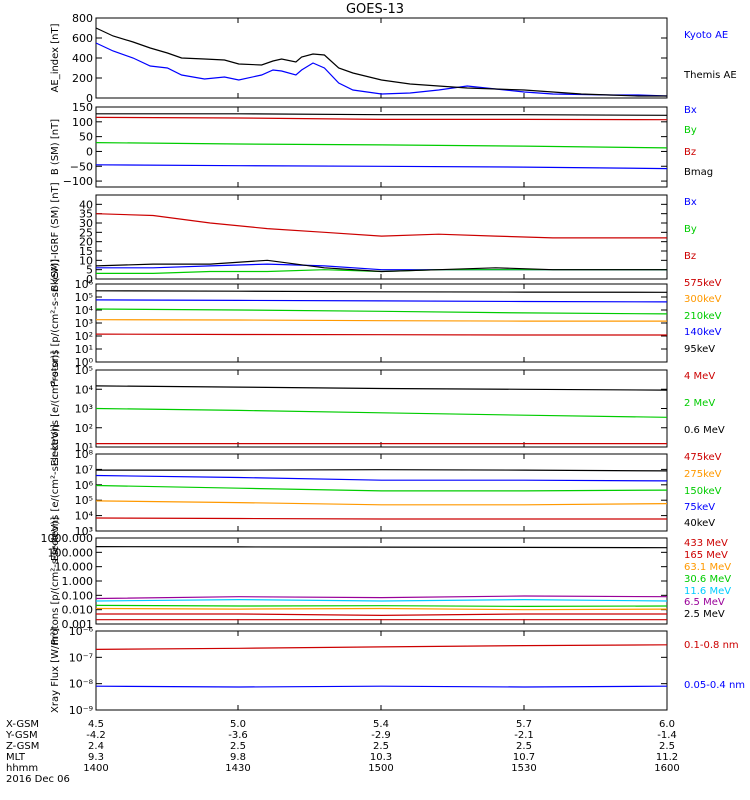  Describe the element at coordinates (711, 645) in the screenshot. I see `legend-label: 0.1-0.8 nm` at that location.